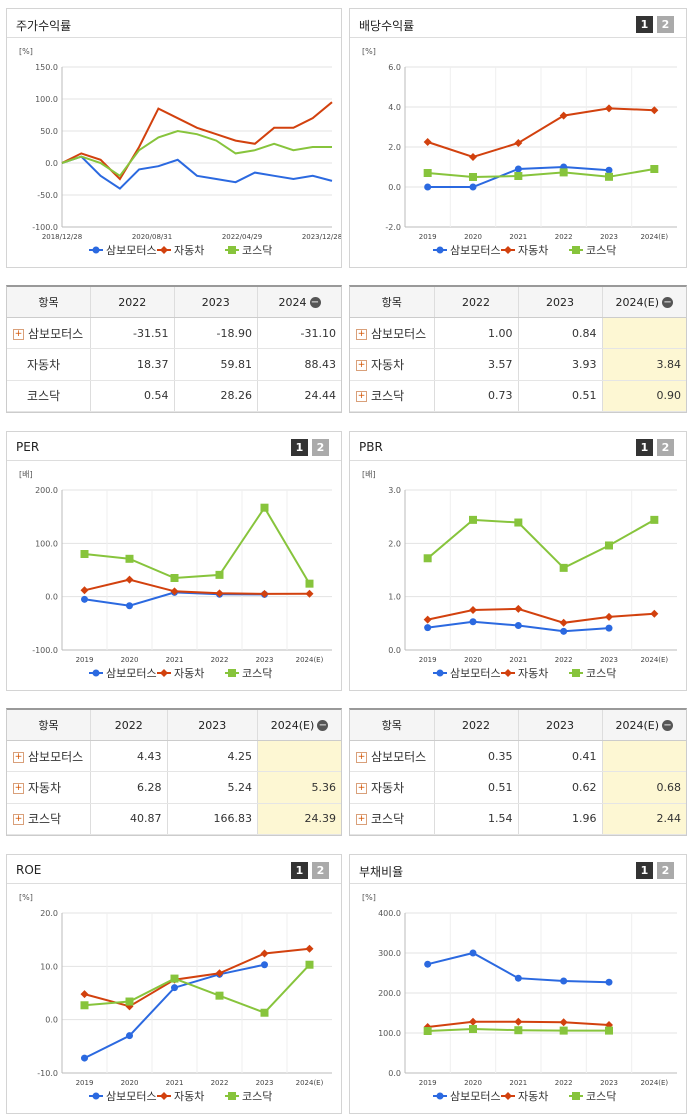 The width and height of the screenshot is (691, 1115). I want to click on row-label: 삼보모터스, so click(399, 756).